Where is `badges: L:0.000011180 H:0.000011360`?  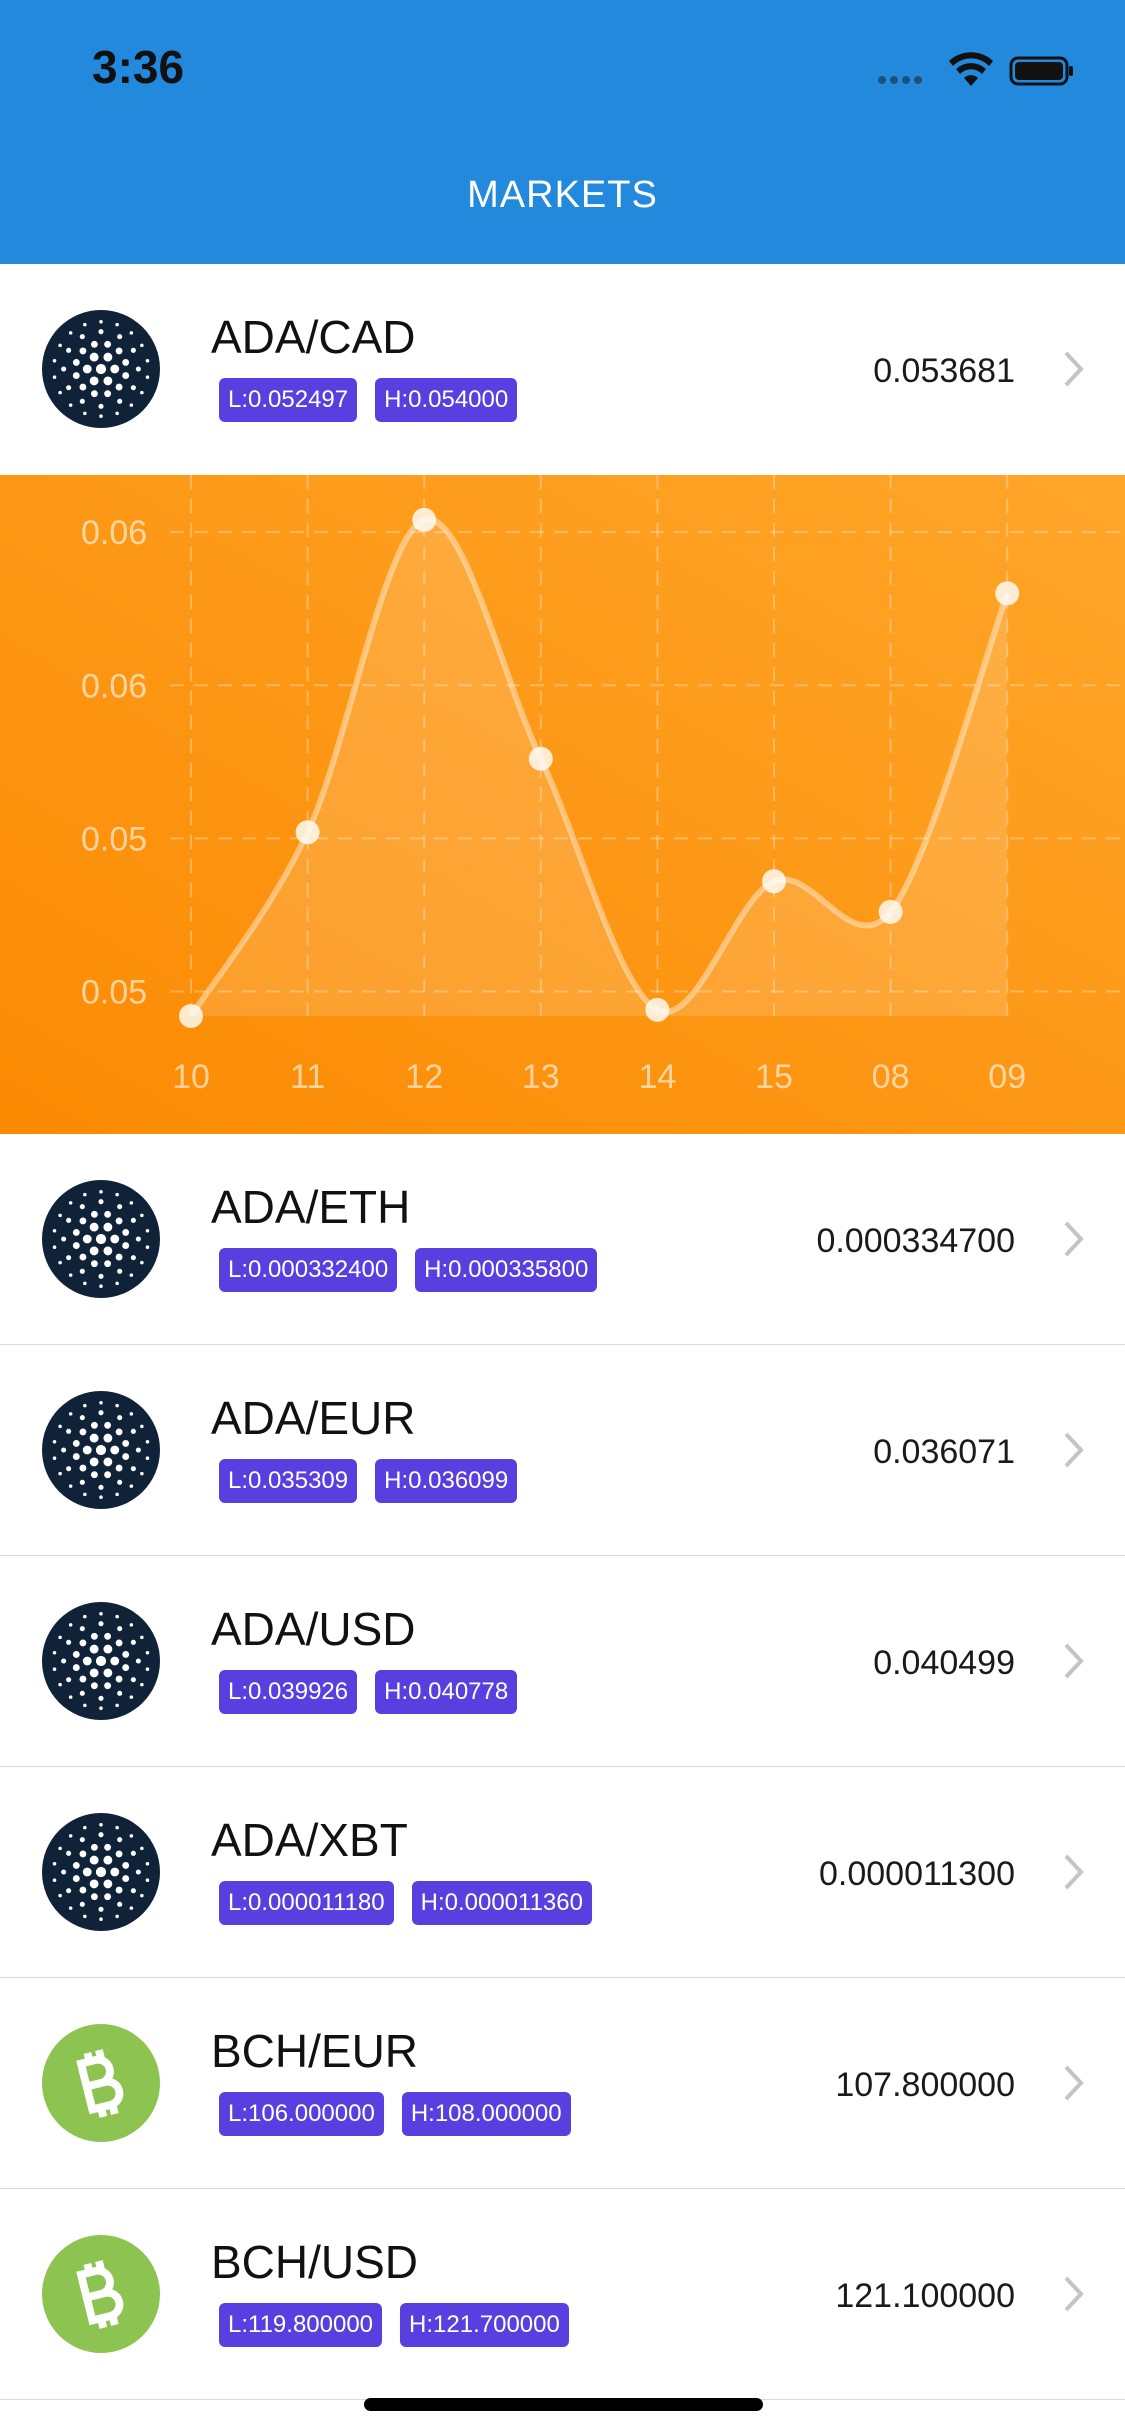
badges: L:0.000011180 H:0.000011360 is located at coordinates (405, 1903).